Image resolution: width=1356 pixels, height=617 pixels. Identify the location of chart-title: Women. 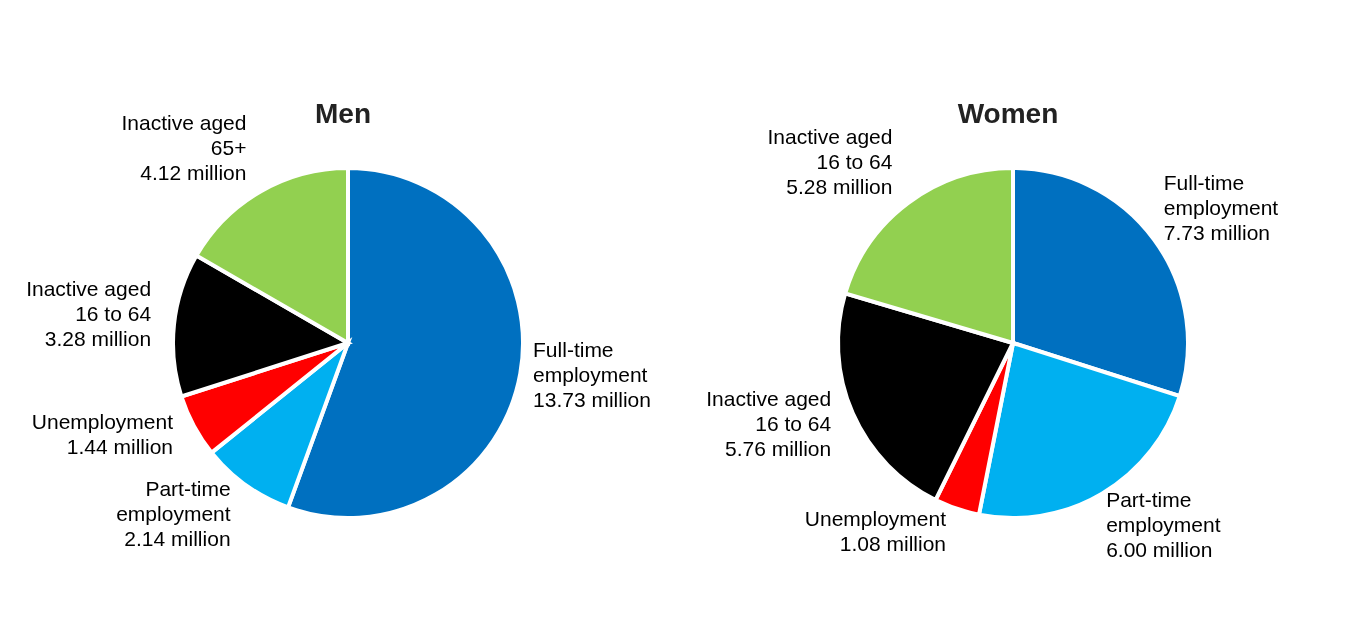
(1008, 113).